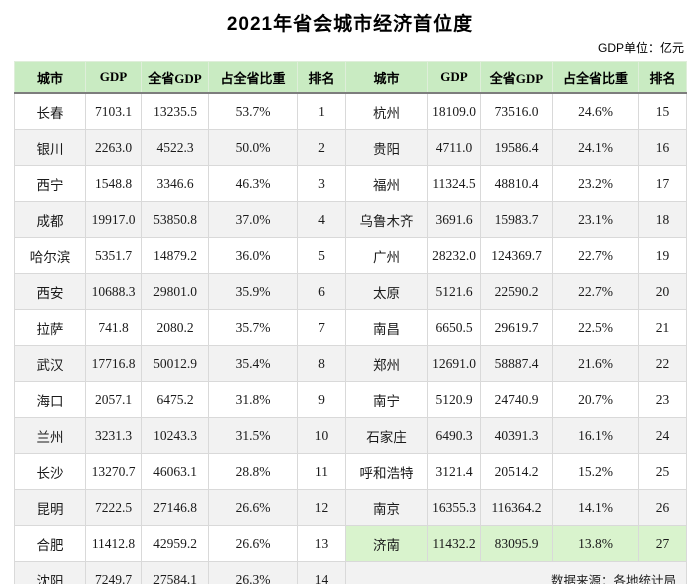 This screenshot has height=584, width=700. What do you see at coordinates (50, 471) in the screenshot?
I see `city-cell: 长沙` at bounding box center [50, 471].